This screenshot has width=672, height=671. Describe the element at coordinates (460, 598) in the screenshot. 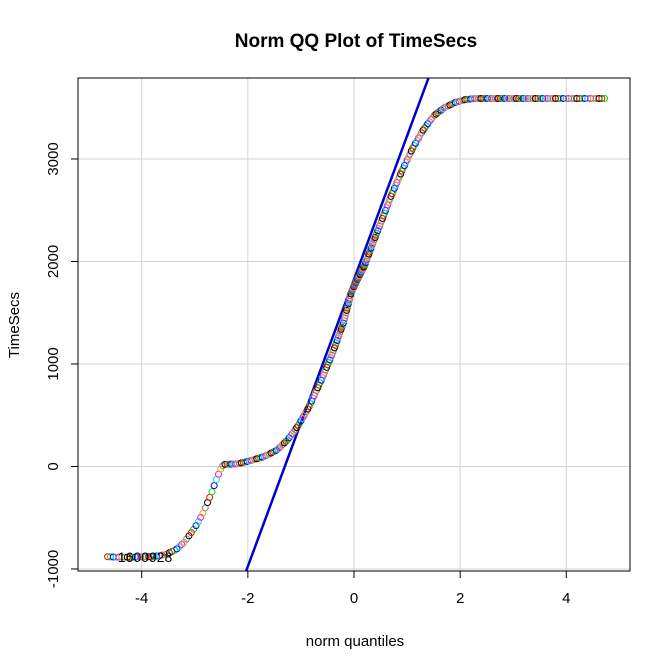

I see `x-tick-label: 2` at that location.